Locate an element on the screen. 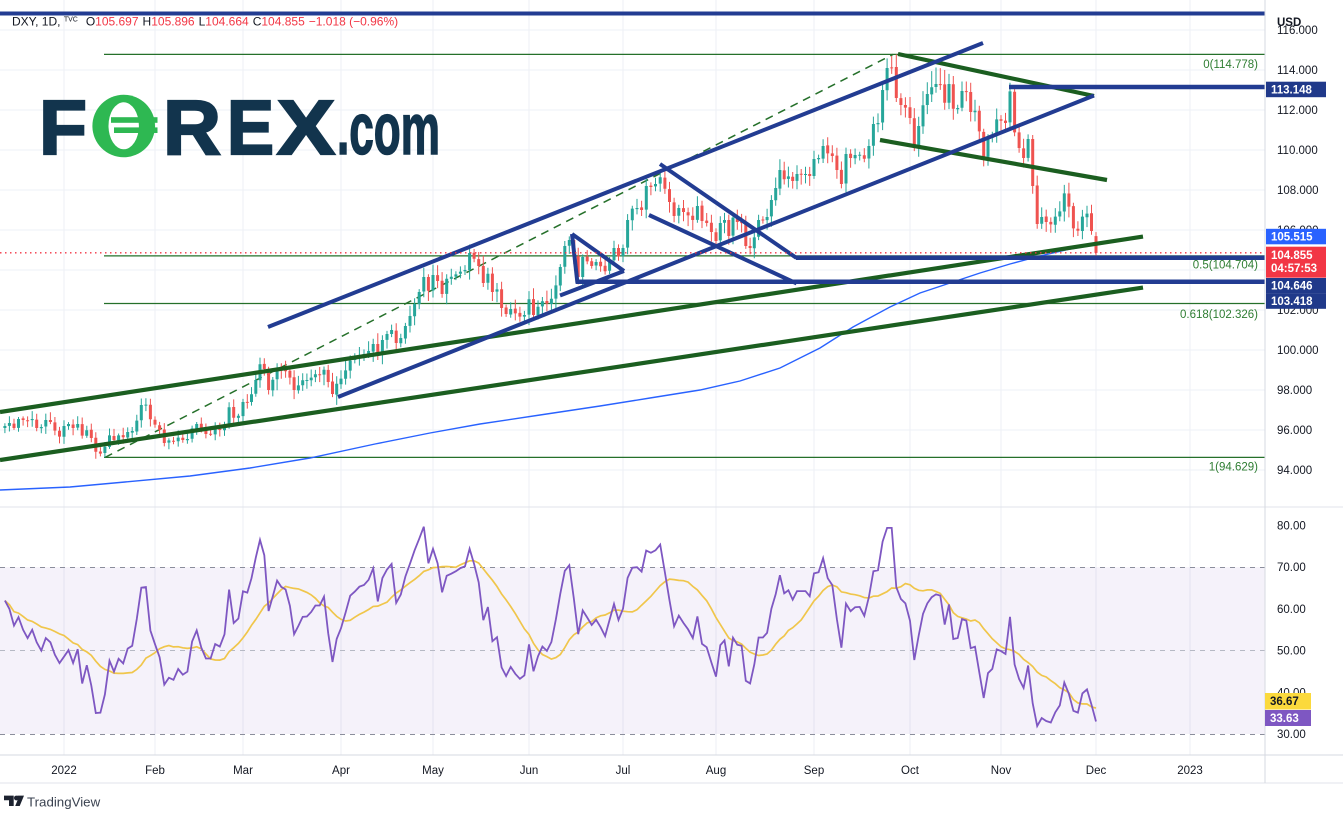  svg-text: 114.000 is located at coordinates (1297, 71).